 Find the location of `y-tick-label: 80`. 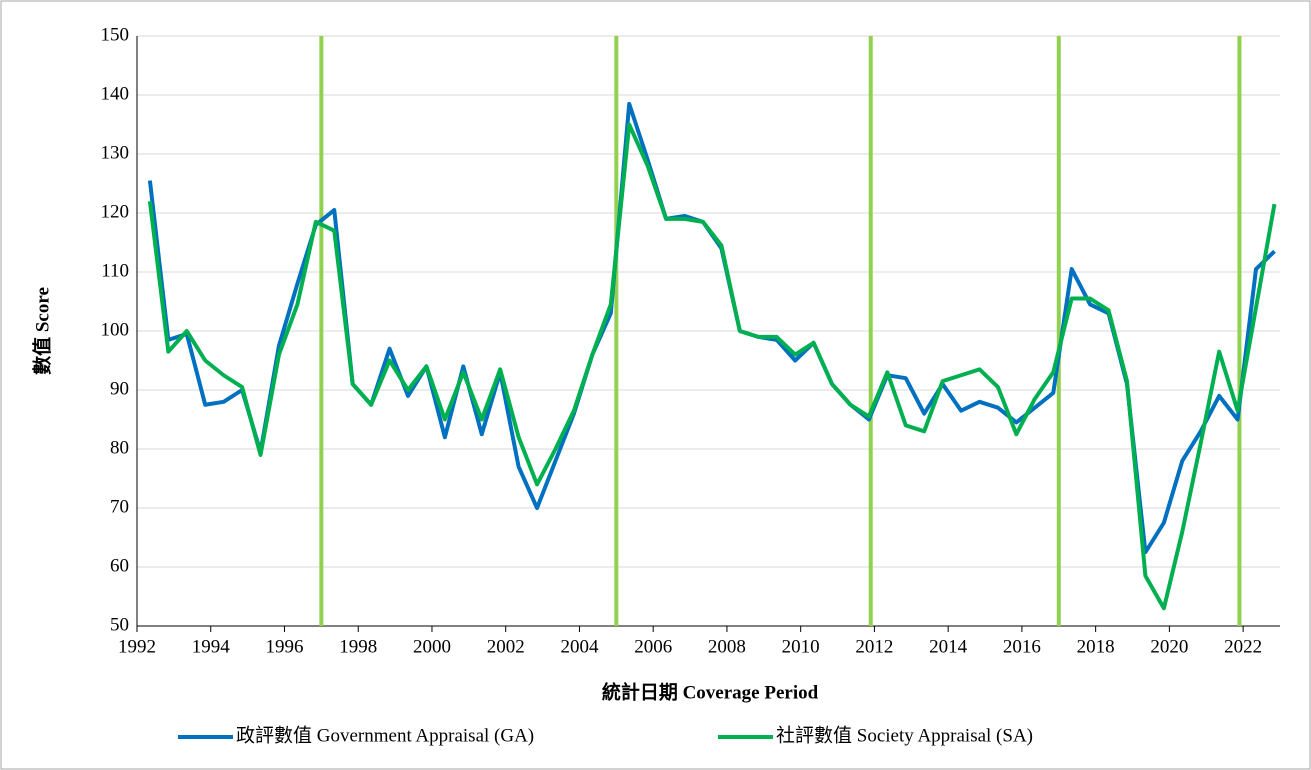

y-tick-label: 80 is located at coordinates (119, 447).